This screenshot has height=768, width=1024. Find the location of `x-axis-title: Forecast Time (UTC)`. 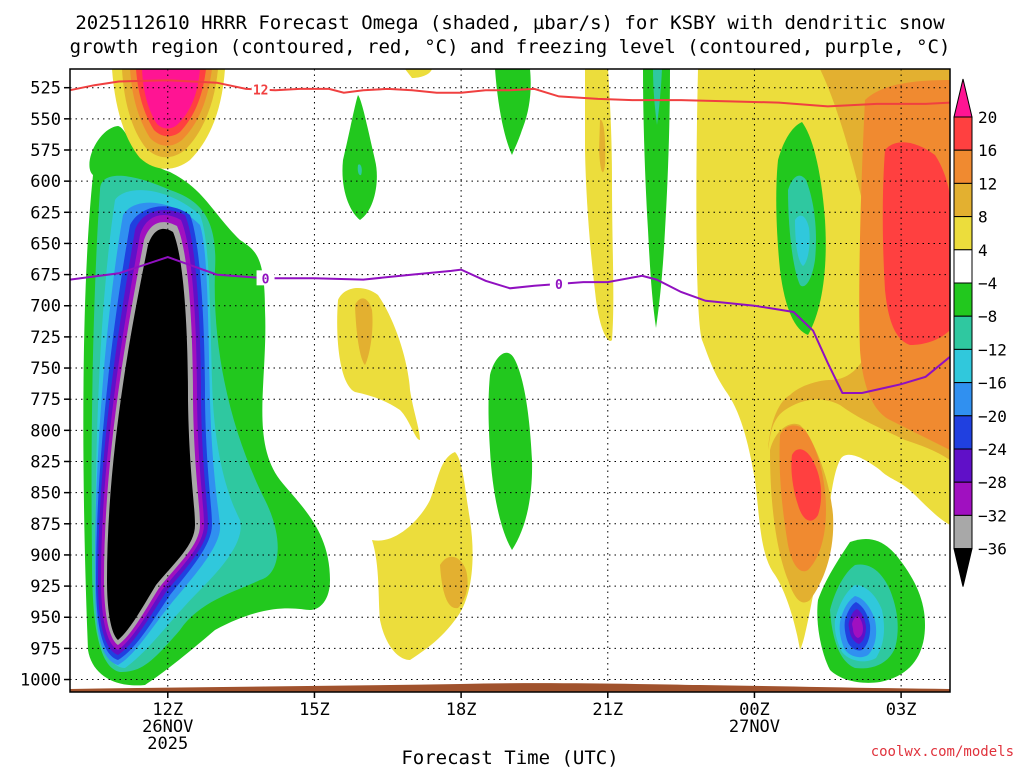

x-axis-title: Forecast Time (UTC) is located at coordinates (509, 757).